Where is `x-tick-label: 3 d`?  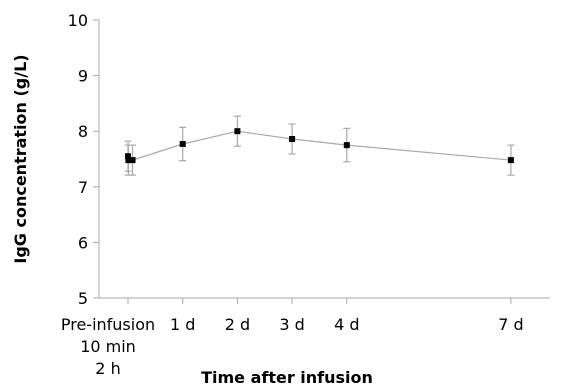 x-tick-label: 3 d is located at coordinates (291, 324).